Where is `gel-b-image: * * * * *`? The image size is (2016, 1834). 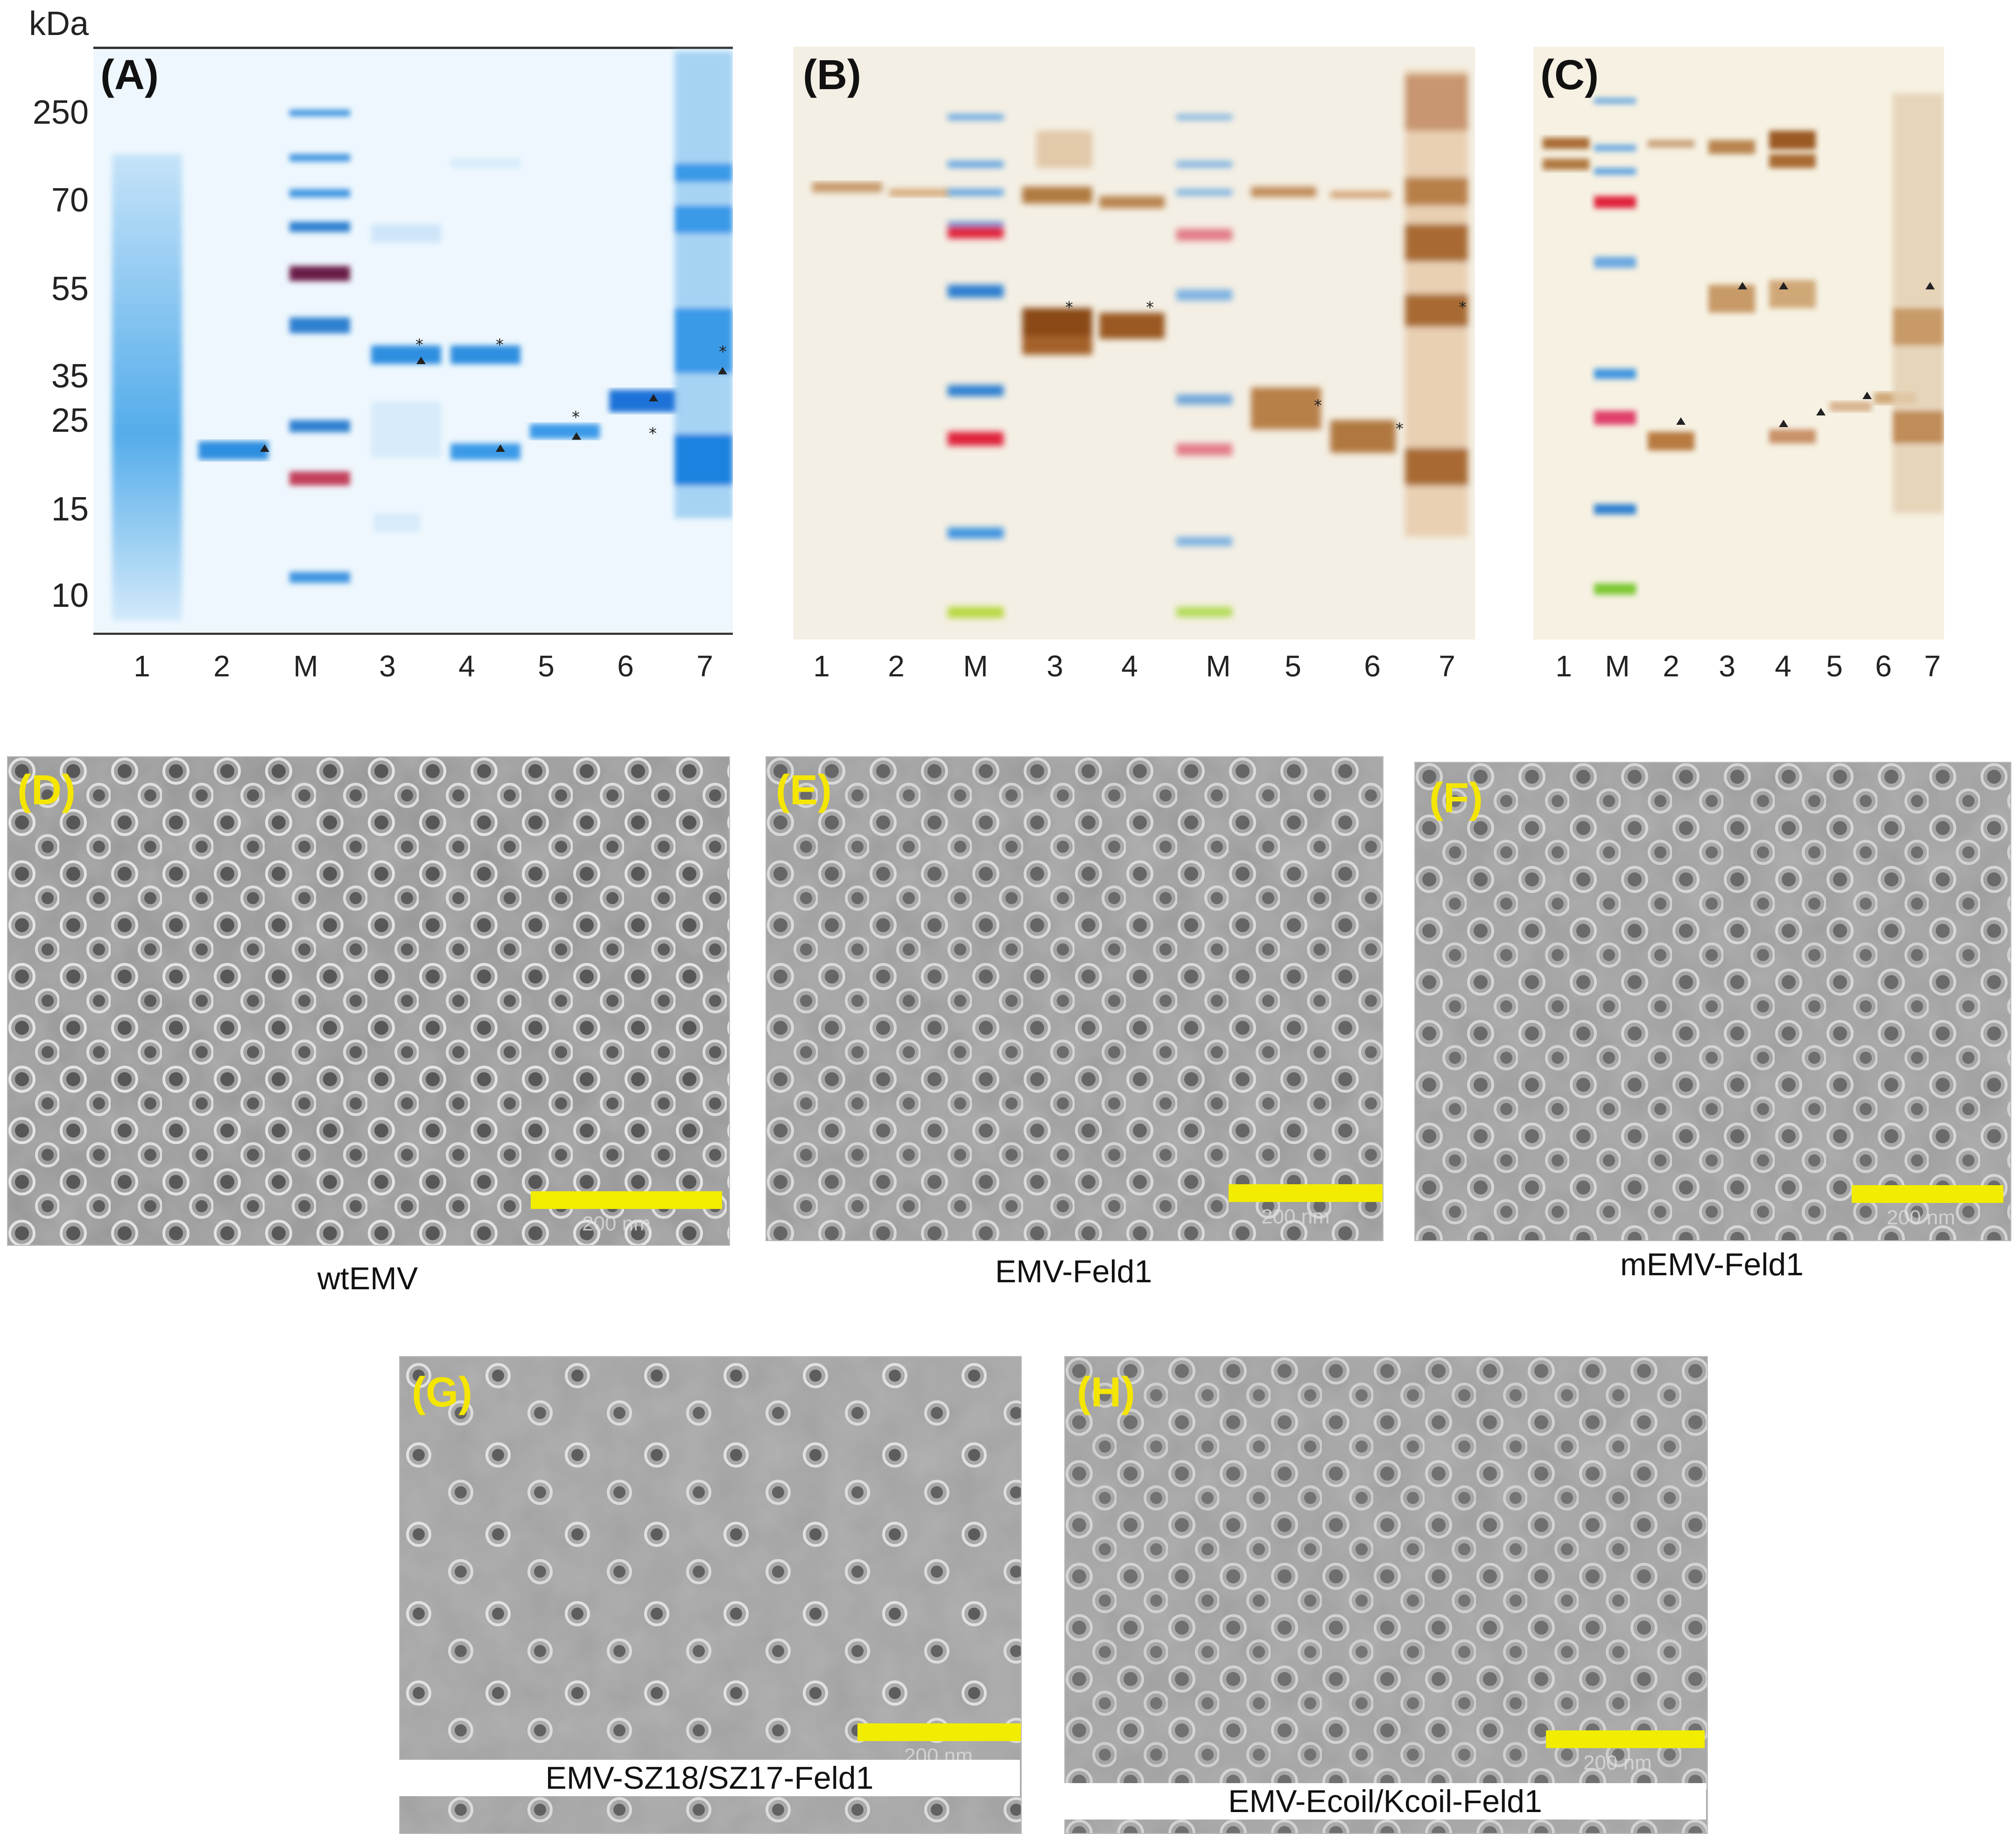
gel-b-image: * * * * * is located at coordinates (1134, 343).